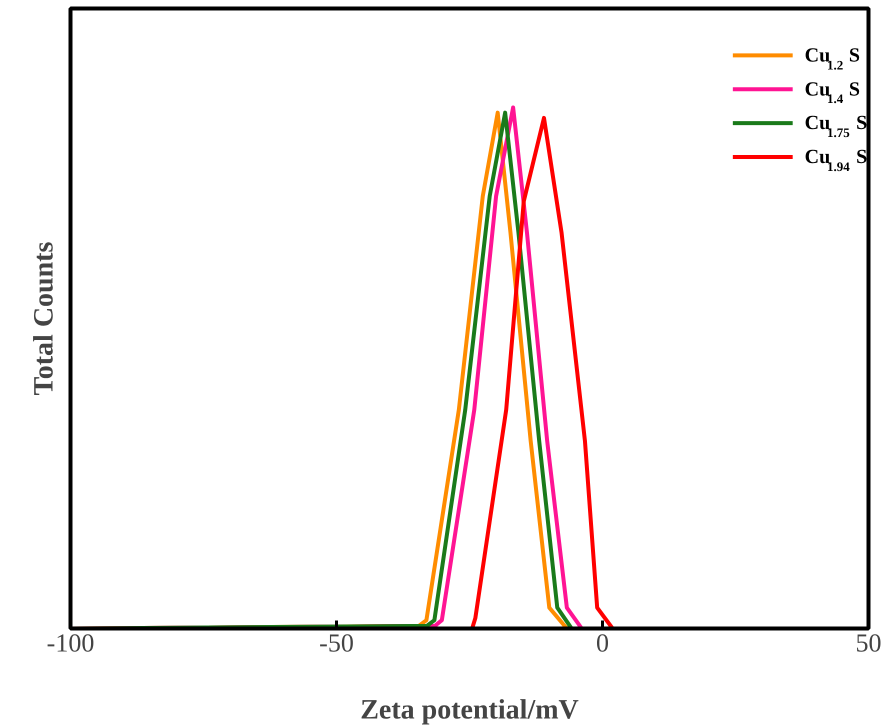 The width and height of the screenshot is (888, 728). Describe the element at coordinates (602, 643) in the screenshot. I see `x-tick-label: 0` at that location.